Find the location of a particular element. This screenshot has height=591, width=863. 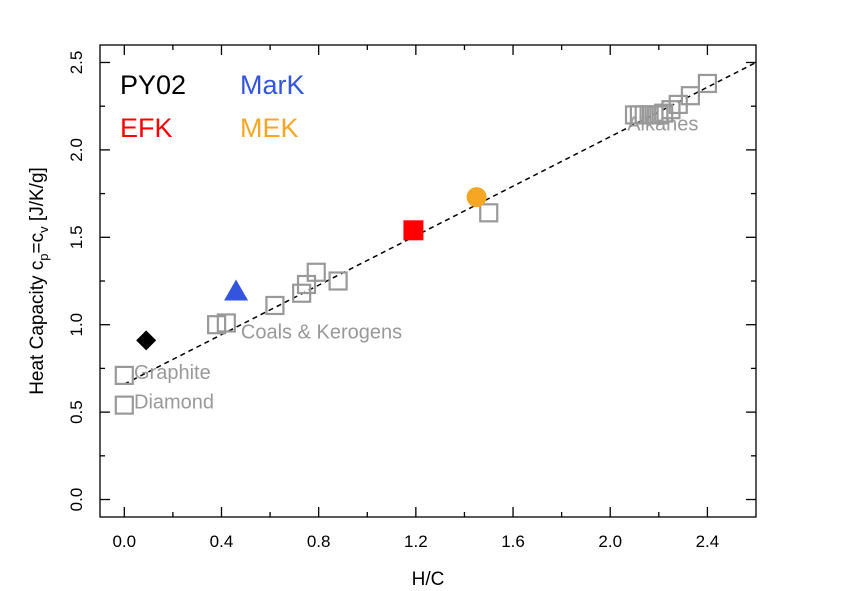

legend-entry-efk: EFK is located at coordinates (146, 128).